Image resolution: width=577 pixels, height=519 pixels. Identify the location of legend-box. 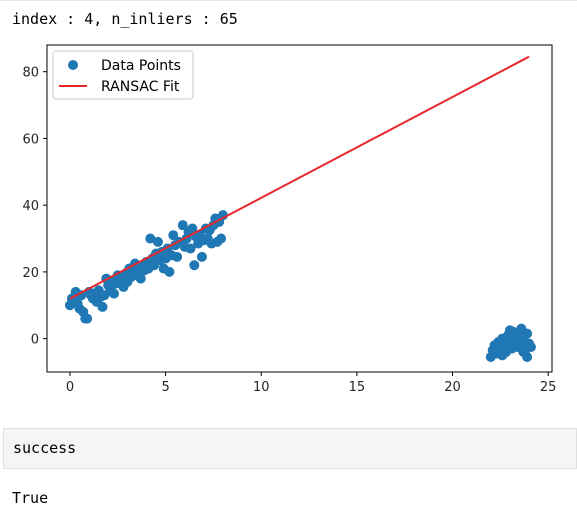
(123, 75).